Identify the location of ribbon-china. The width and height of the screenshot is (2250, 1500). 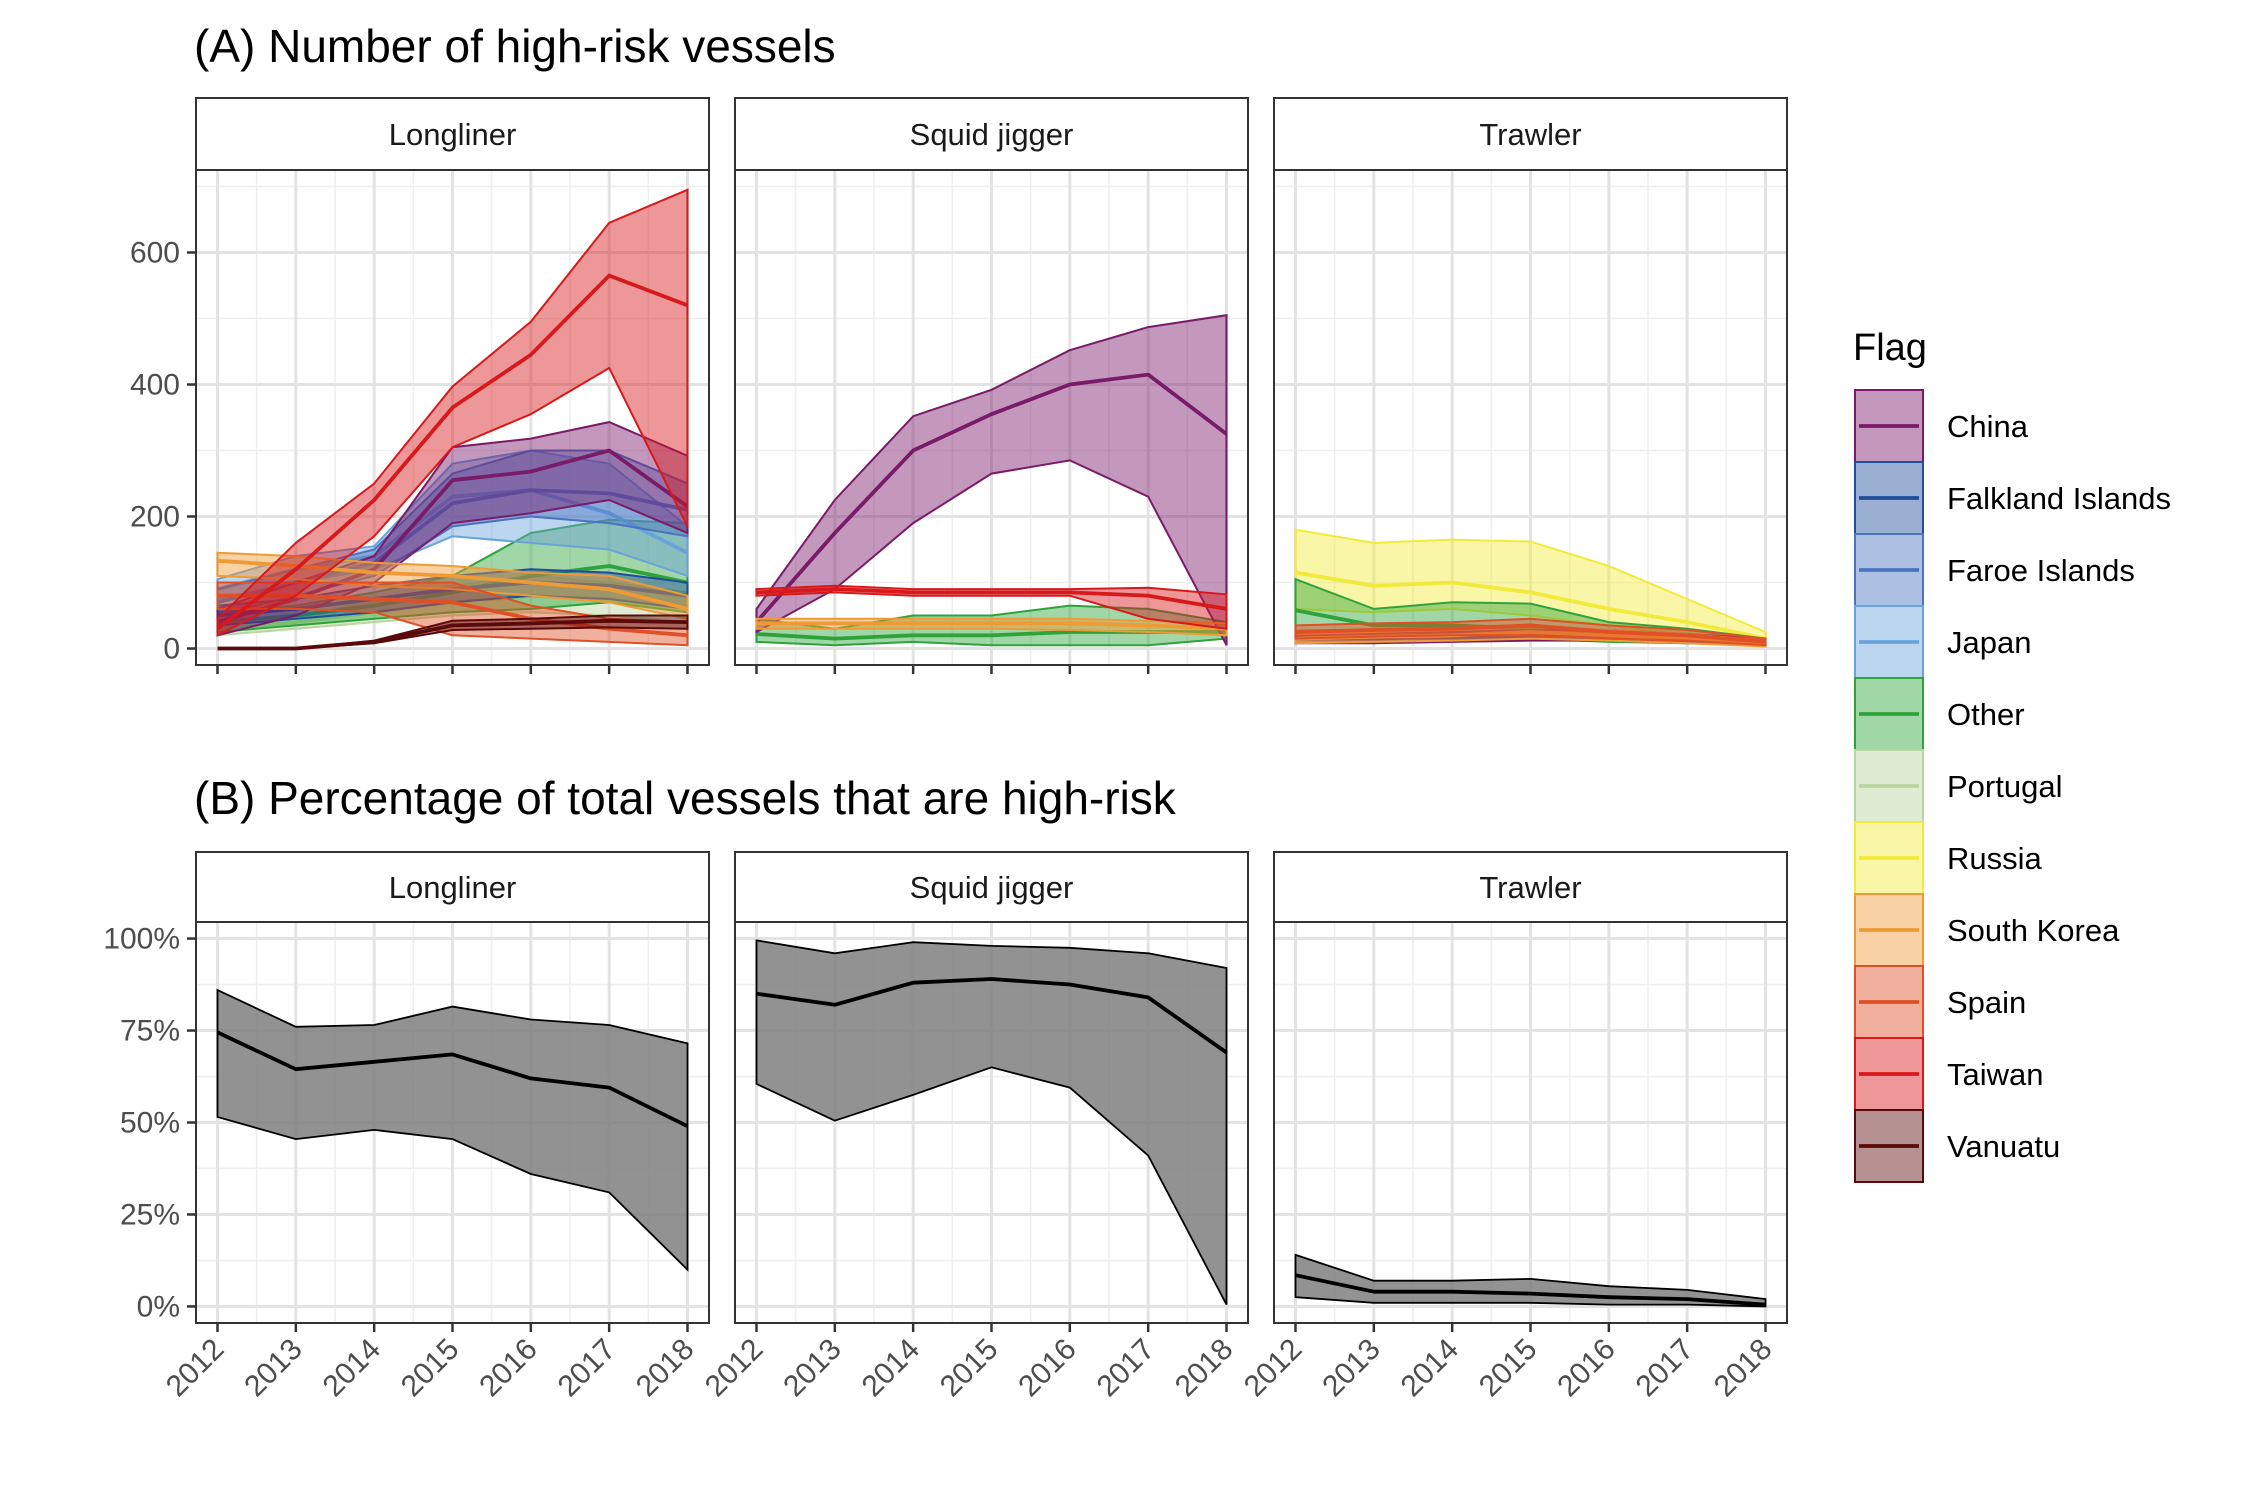
(991, 480).